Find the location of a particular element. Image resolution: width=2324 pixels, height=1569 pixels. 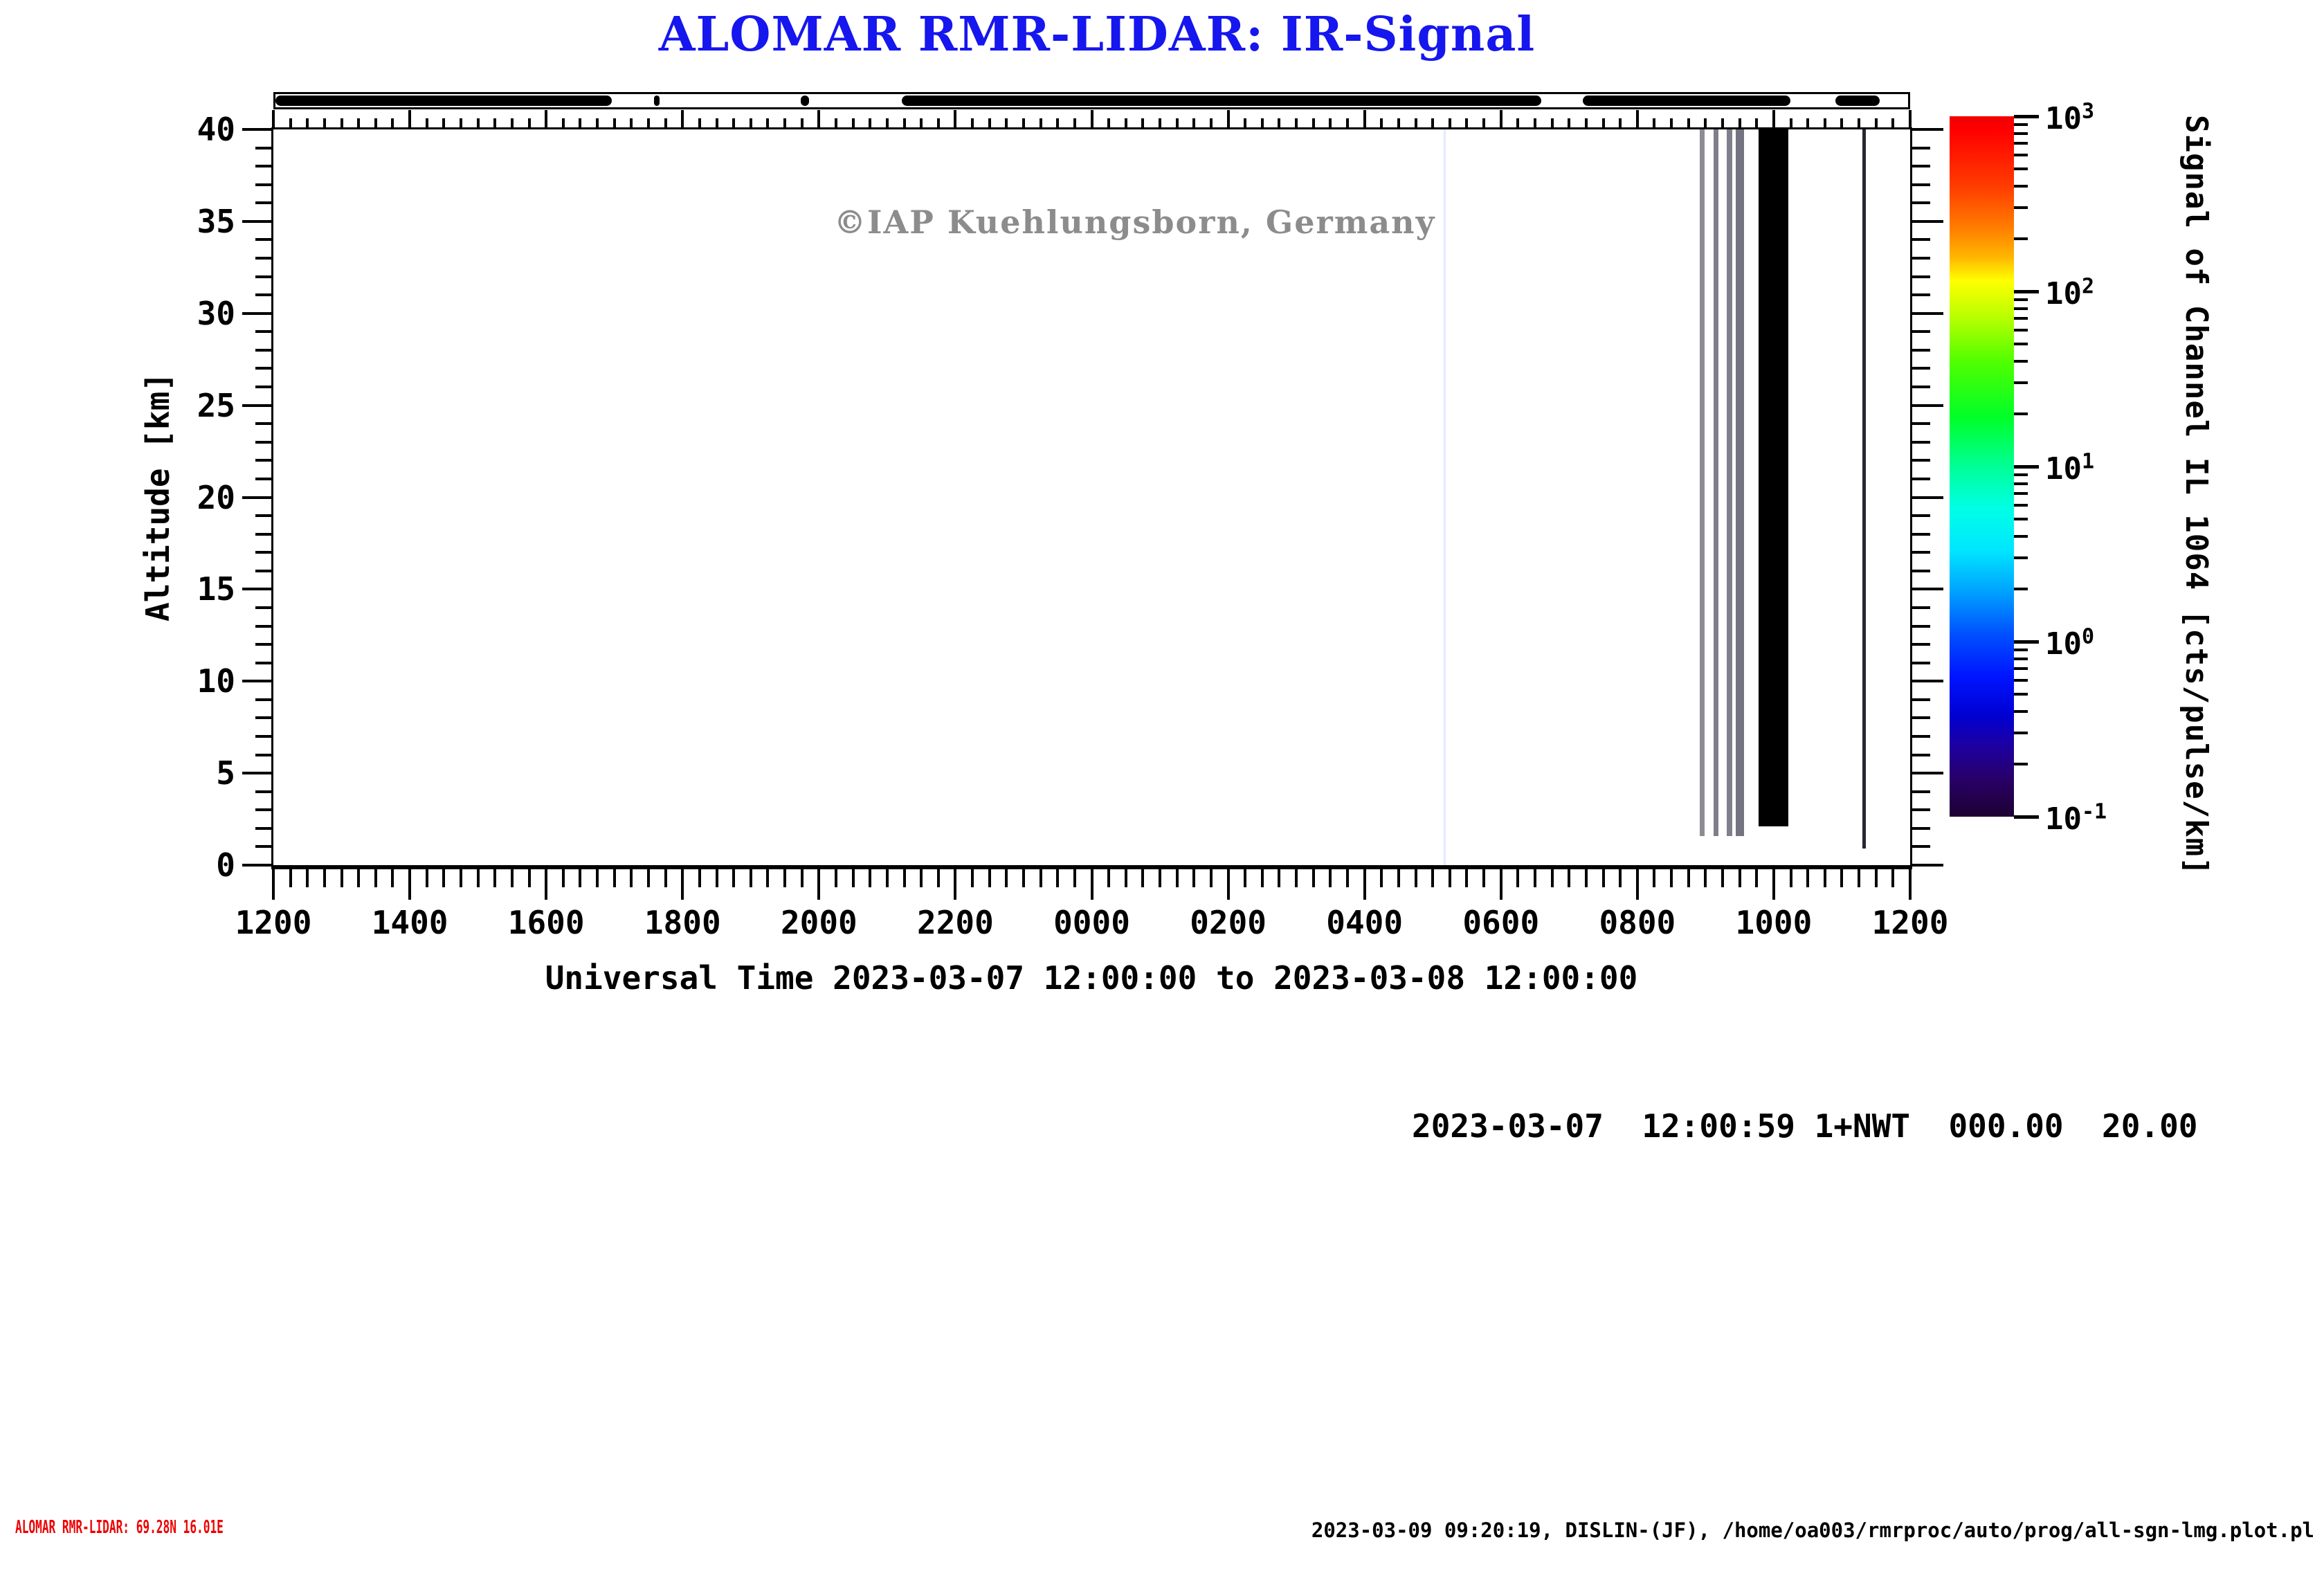

y-tick-label: 5 is located at coordinates (225, 773).